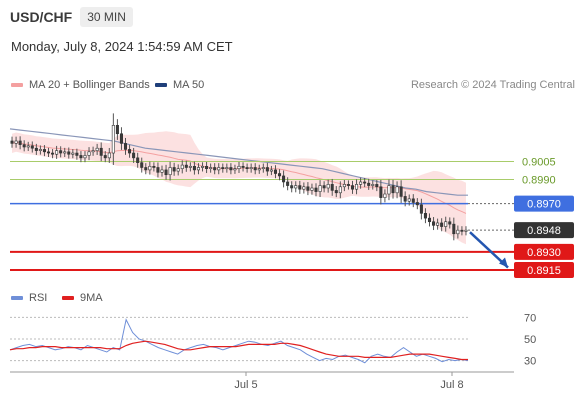 The height and width of the screenshot is (400, 587). What do you see at coordinates (89, 85) in the screenshot?
I see `ma20-label: MA 20 + Bollinger Bands` at bounding box center [89, 85].